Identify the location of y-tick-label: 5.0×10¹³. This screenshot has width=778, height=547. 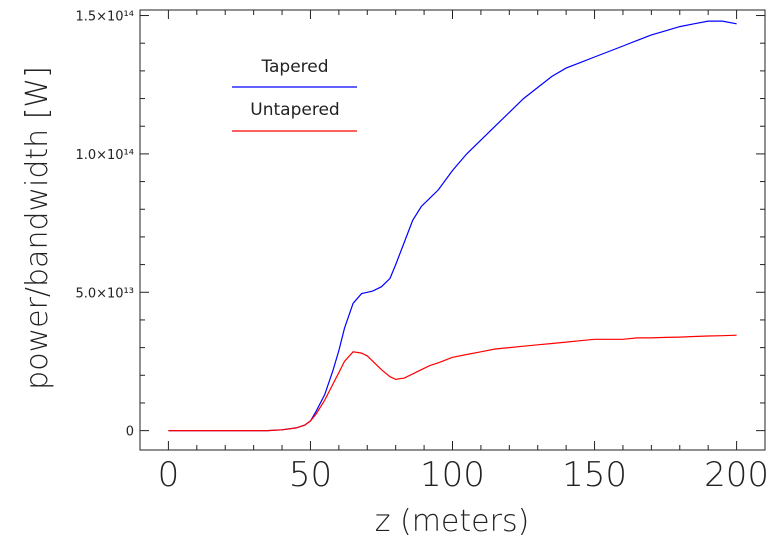
(104, 293).